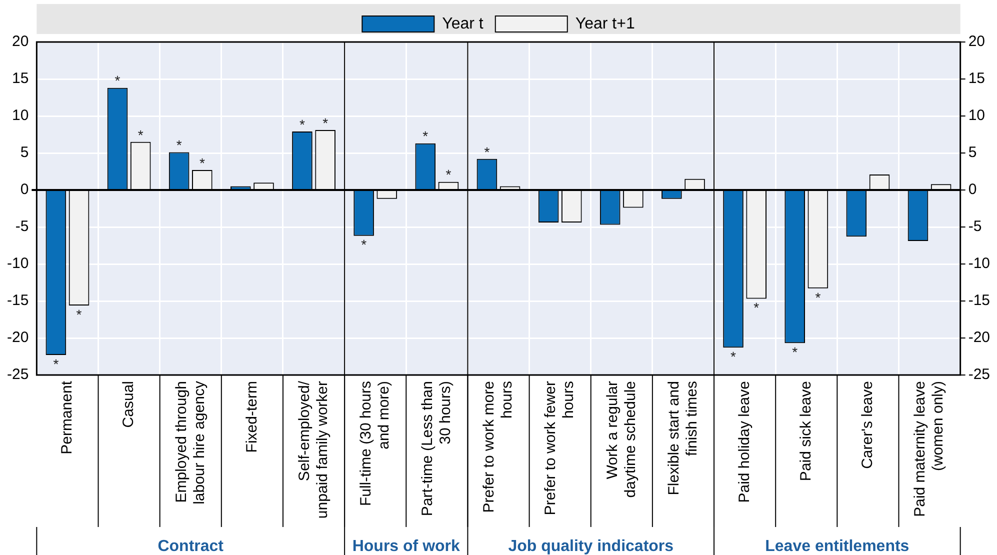  I want to click on text: Year t+1, so click(605, 23).